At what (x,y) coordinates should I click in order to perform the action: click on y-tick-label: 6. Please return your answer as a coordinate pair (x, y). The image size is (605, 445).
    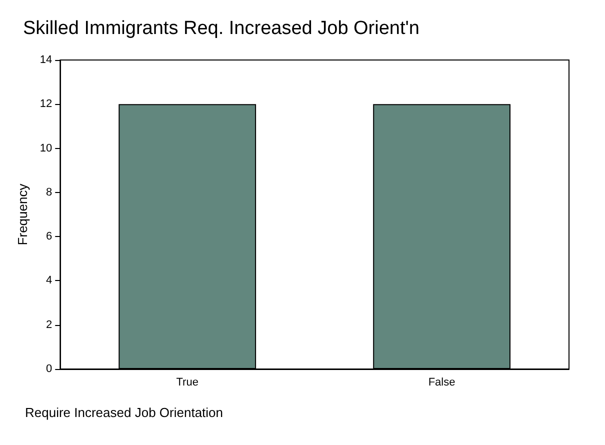
    Looking at the image, I should click on (49, 236).